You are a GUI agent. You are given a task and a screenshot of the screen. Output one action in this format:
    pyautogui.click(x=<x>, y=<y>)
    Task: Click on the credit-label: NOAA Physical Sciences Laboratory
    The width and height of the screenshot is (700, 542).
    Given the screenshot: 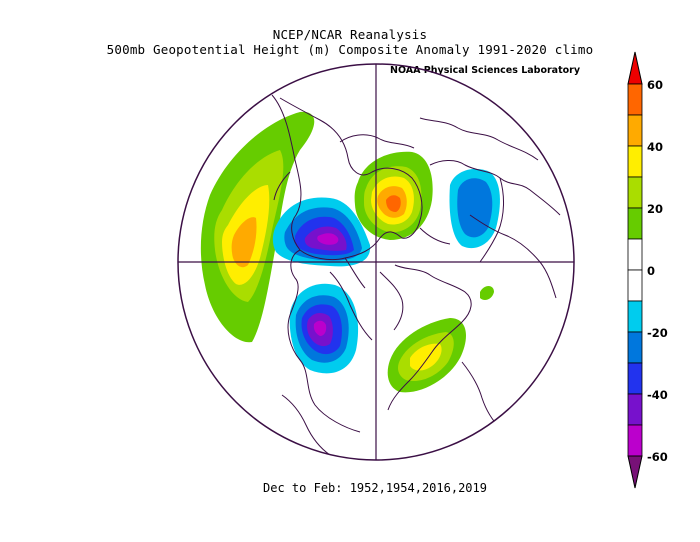 What is the action you would take?
    pyautogui.click(x=485, y=70)
    